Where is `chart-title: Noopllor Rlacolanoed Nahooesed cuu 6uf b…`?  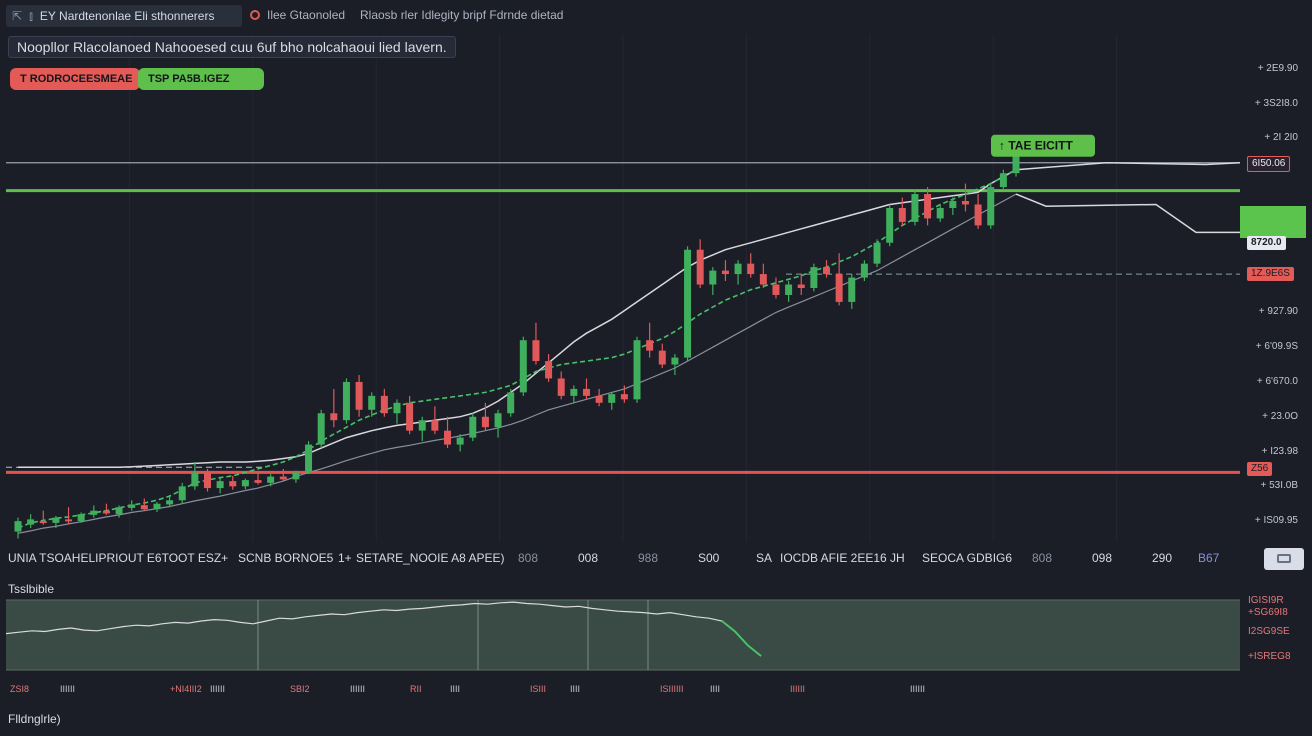 chart-title: Noopllor Rlacolanoed Nahooesed cuu 6uf b… is located at coordinates (232, 47).